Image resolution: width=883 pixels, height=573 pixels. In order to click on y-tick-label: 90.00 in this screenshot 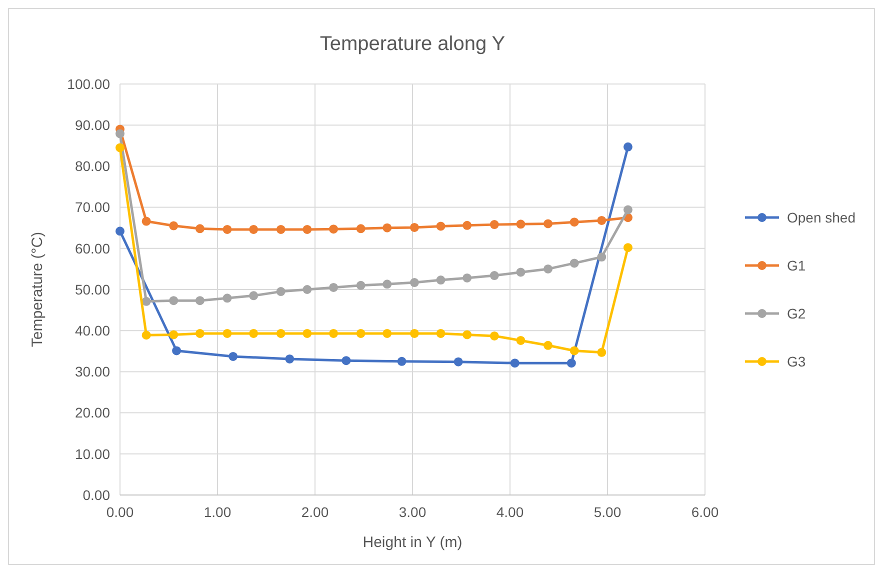, I will do `click(92, 125)`.